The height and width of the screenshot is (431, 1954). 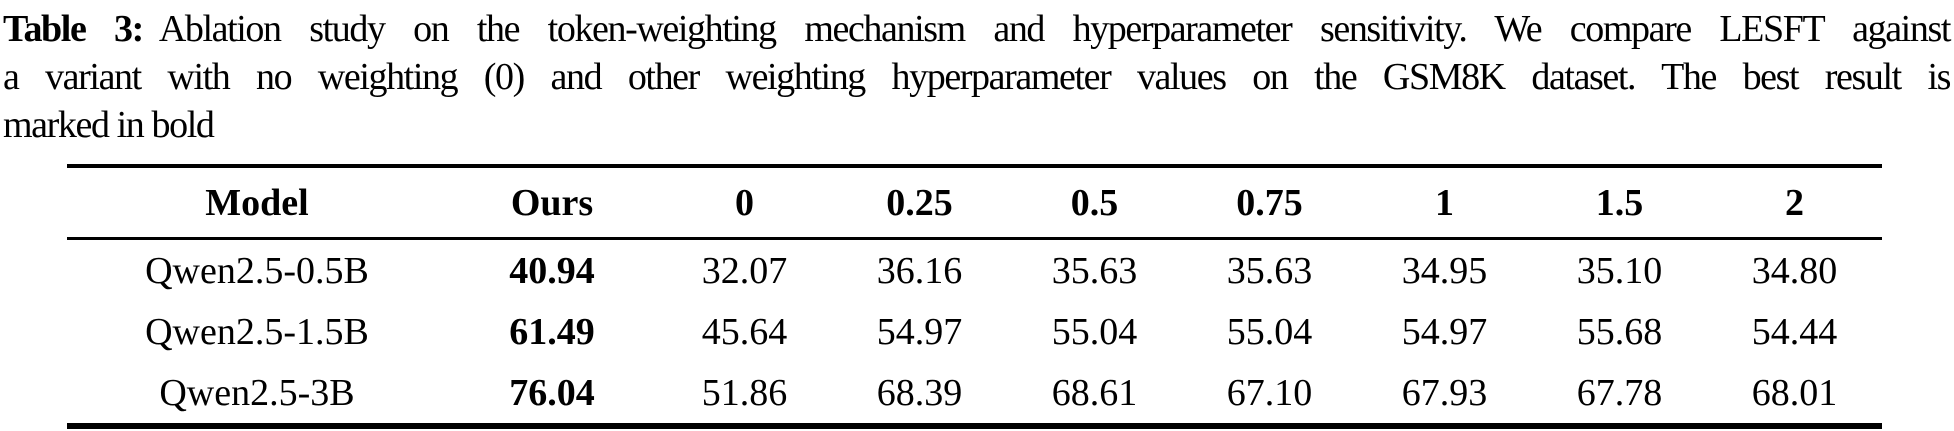 What do you see at coordinates (1444, 270) in the screenshot?
I see `value-cell: 34.95` at bounding box center [1444, 270].